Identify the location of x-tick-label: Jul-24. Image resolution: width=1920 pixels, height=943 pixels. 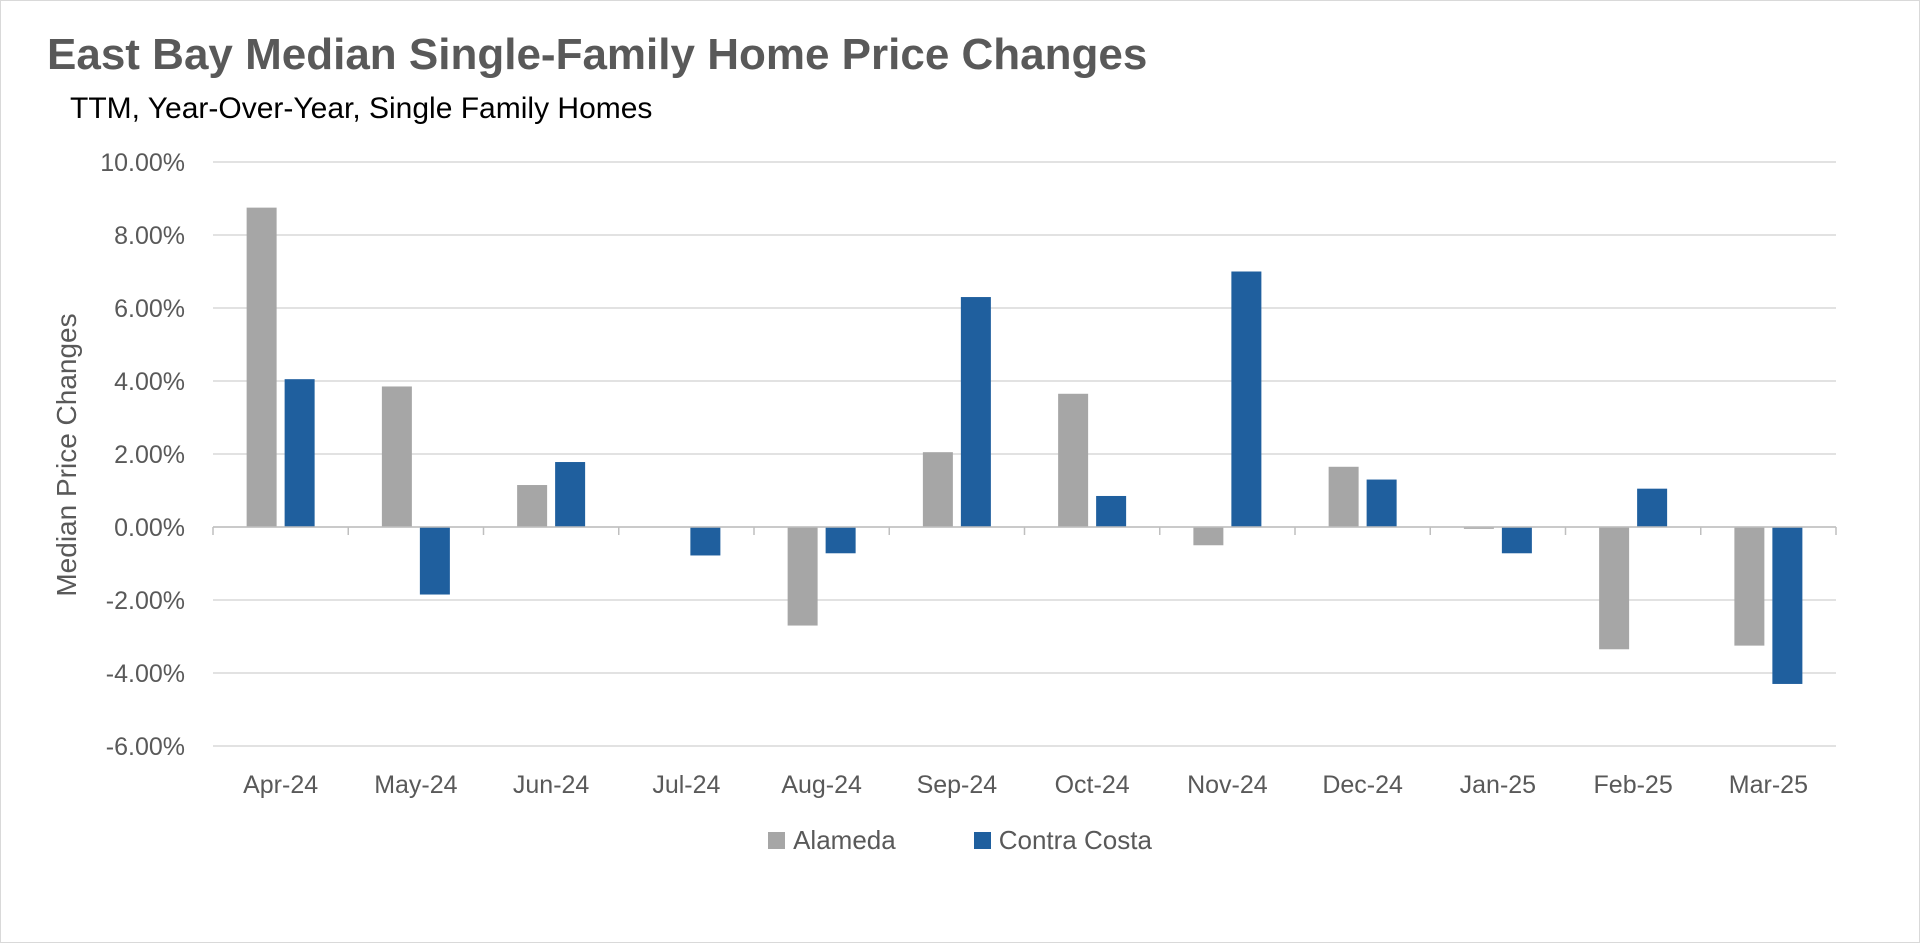
(686, 785).